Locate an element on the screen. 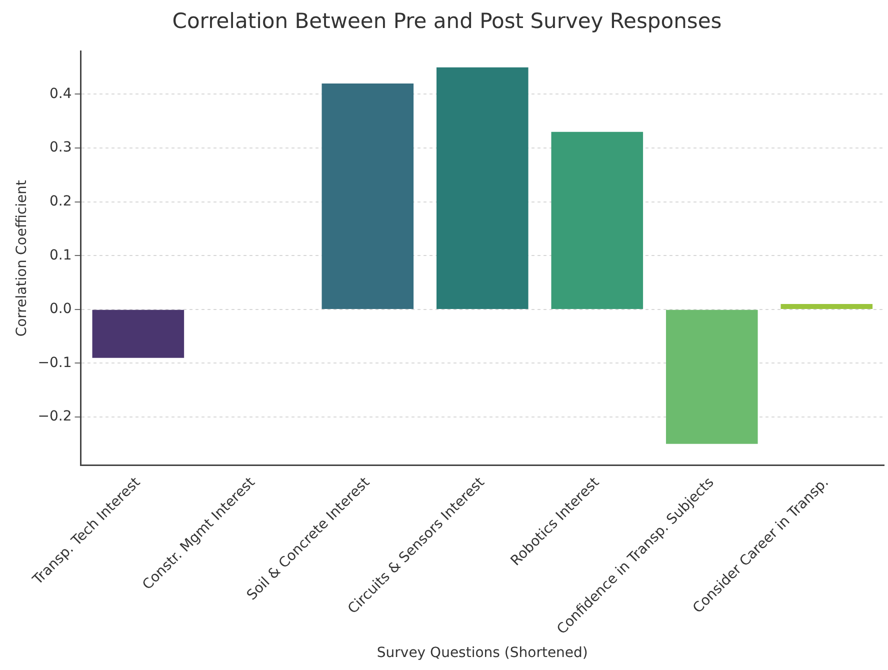 The image size is (888, 670). chart-title: Correlation Between Pre and Post Survey Responses is located at coordinates (447, 21).